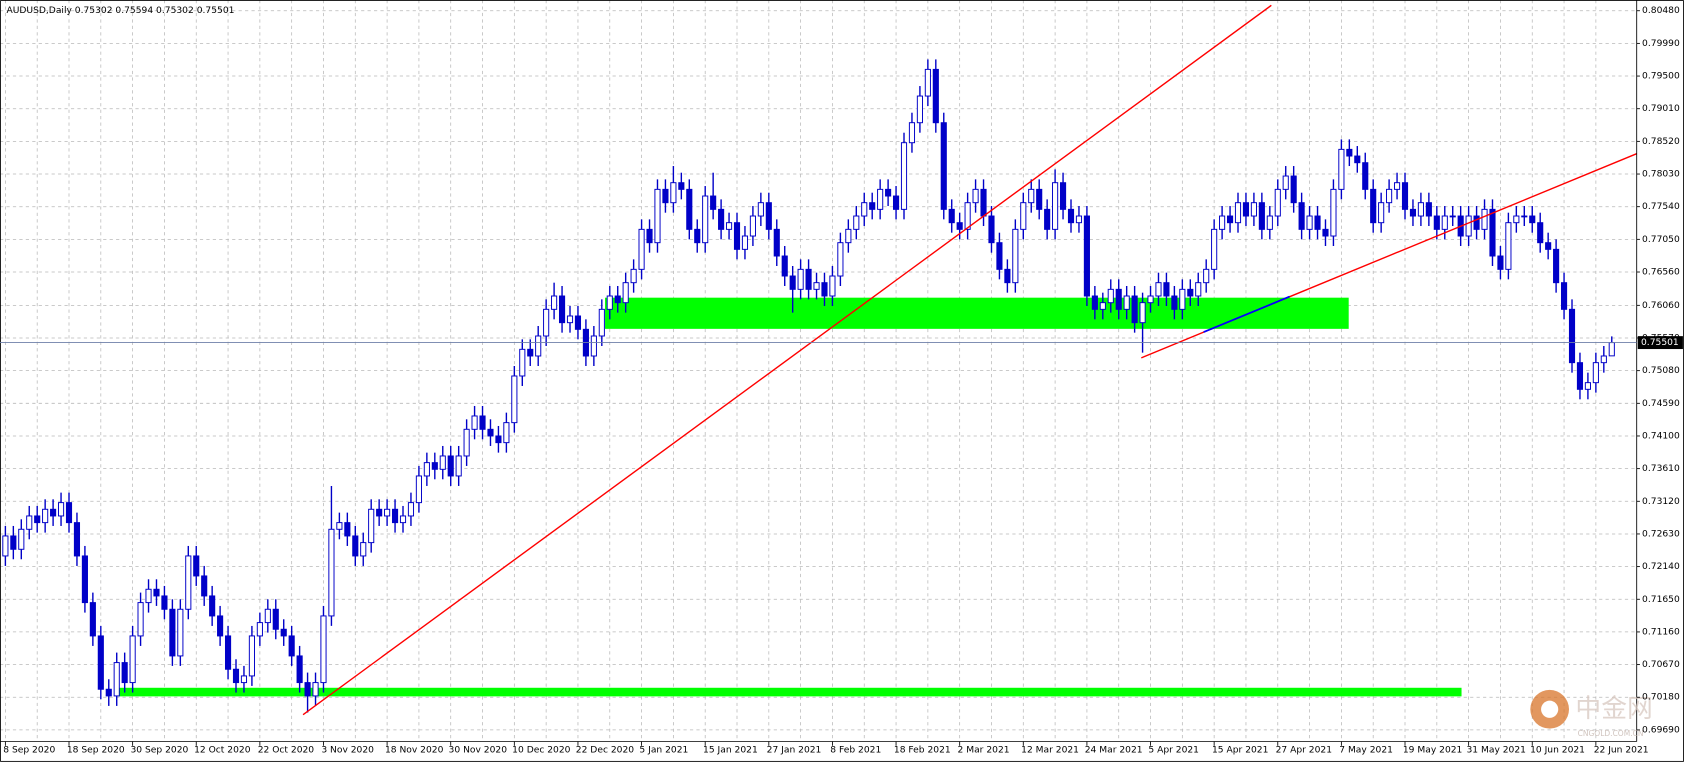  What do you see at coordinates (1661, 698) in the screenshot?
I see `y-tick-label: 0.70180` at bounding box center [1661, 698].